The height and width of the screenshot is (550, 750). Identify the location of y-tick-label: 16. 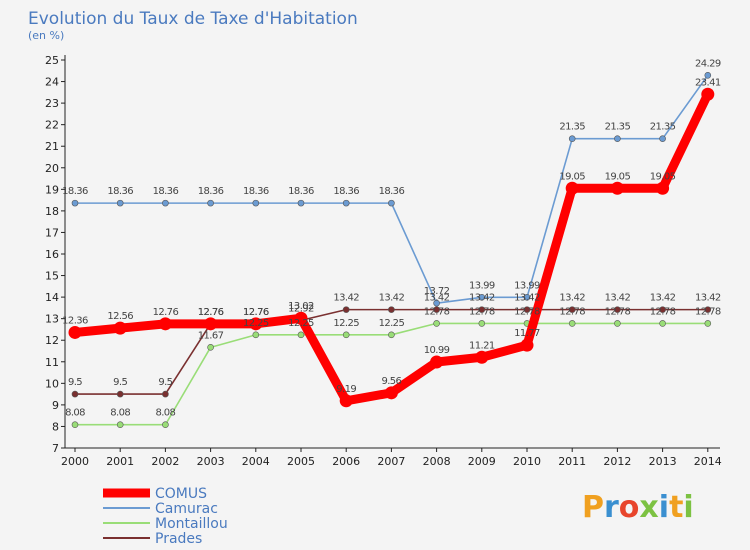
(52, 254).